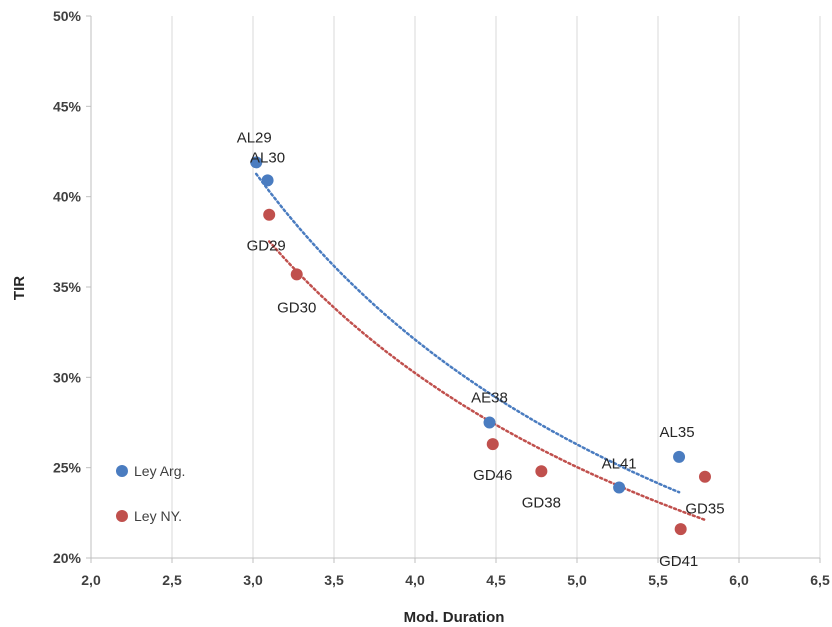 Image resolution: width=832 pixels, height=627 pixels. Describe the element at coordinates (67, 558) in the screenshot. I see `y-tick-label: 20%` at that location.